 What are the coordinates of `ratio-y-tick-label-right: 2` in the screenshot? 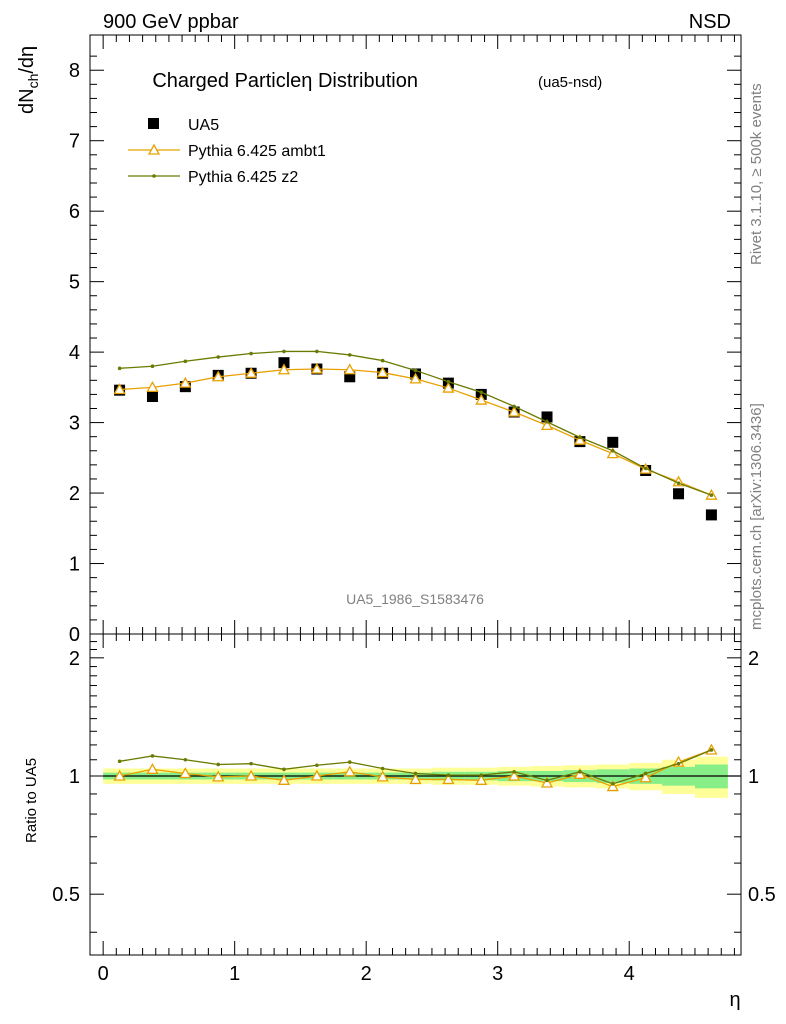 It's located at (753, 659).